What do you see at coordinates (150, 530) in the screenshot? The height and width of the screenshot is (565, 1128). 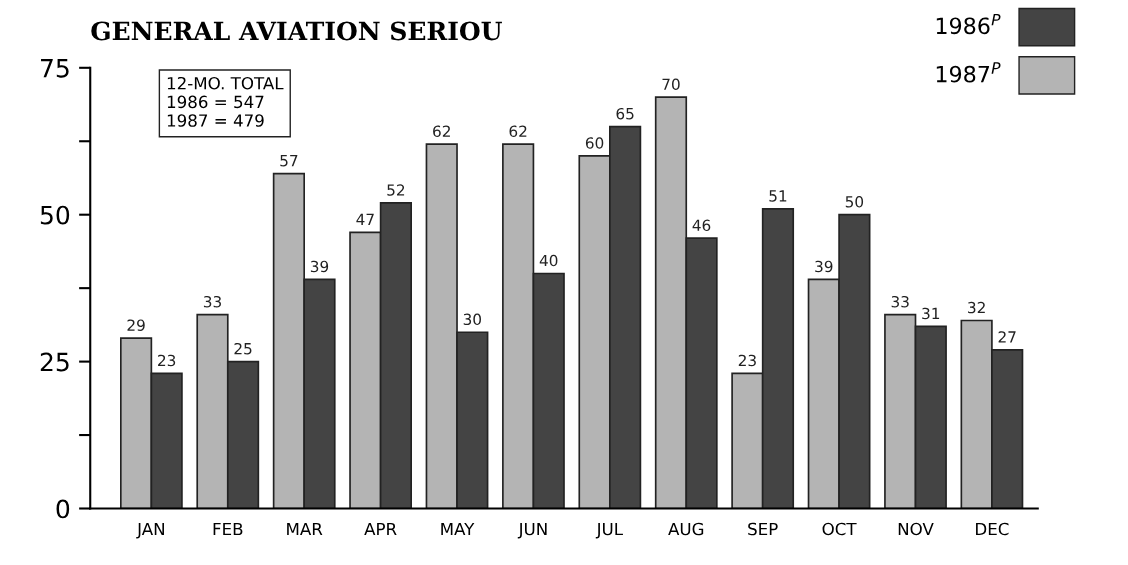 I see `x-tick-label: JAN` at bounding box center [150, 530].